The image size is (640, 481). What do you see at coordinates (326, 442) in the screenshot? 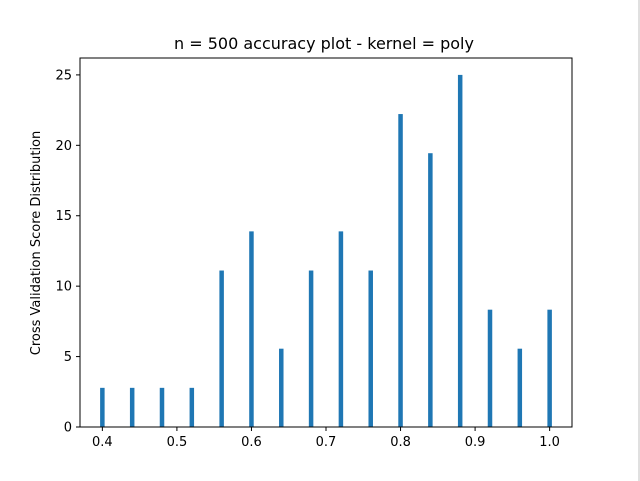
I see `x-tick-label: 0.7` at bounding box center [326, 442].